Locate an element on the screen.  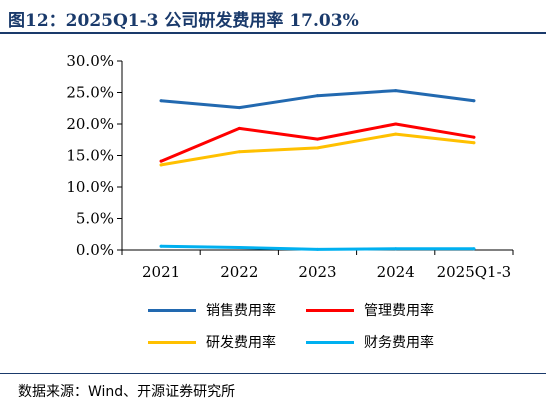
x-axis: 2021 2022 2023 2024 2025Q1-3 is located at coordinates (317, 265).